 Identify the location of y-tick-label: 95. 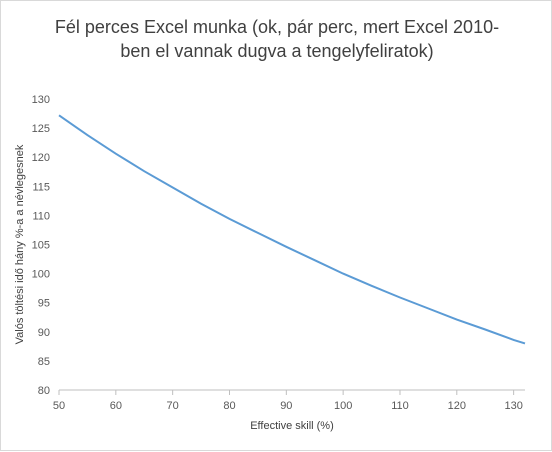
(44, 304).